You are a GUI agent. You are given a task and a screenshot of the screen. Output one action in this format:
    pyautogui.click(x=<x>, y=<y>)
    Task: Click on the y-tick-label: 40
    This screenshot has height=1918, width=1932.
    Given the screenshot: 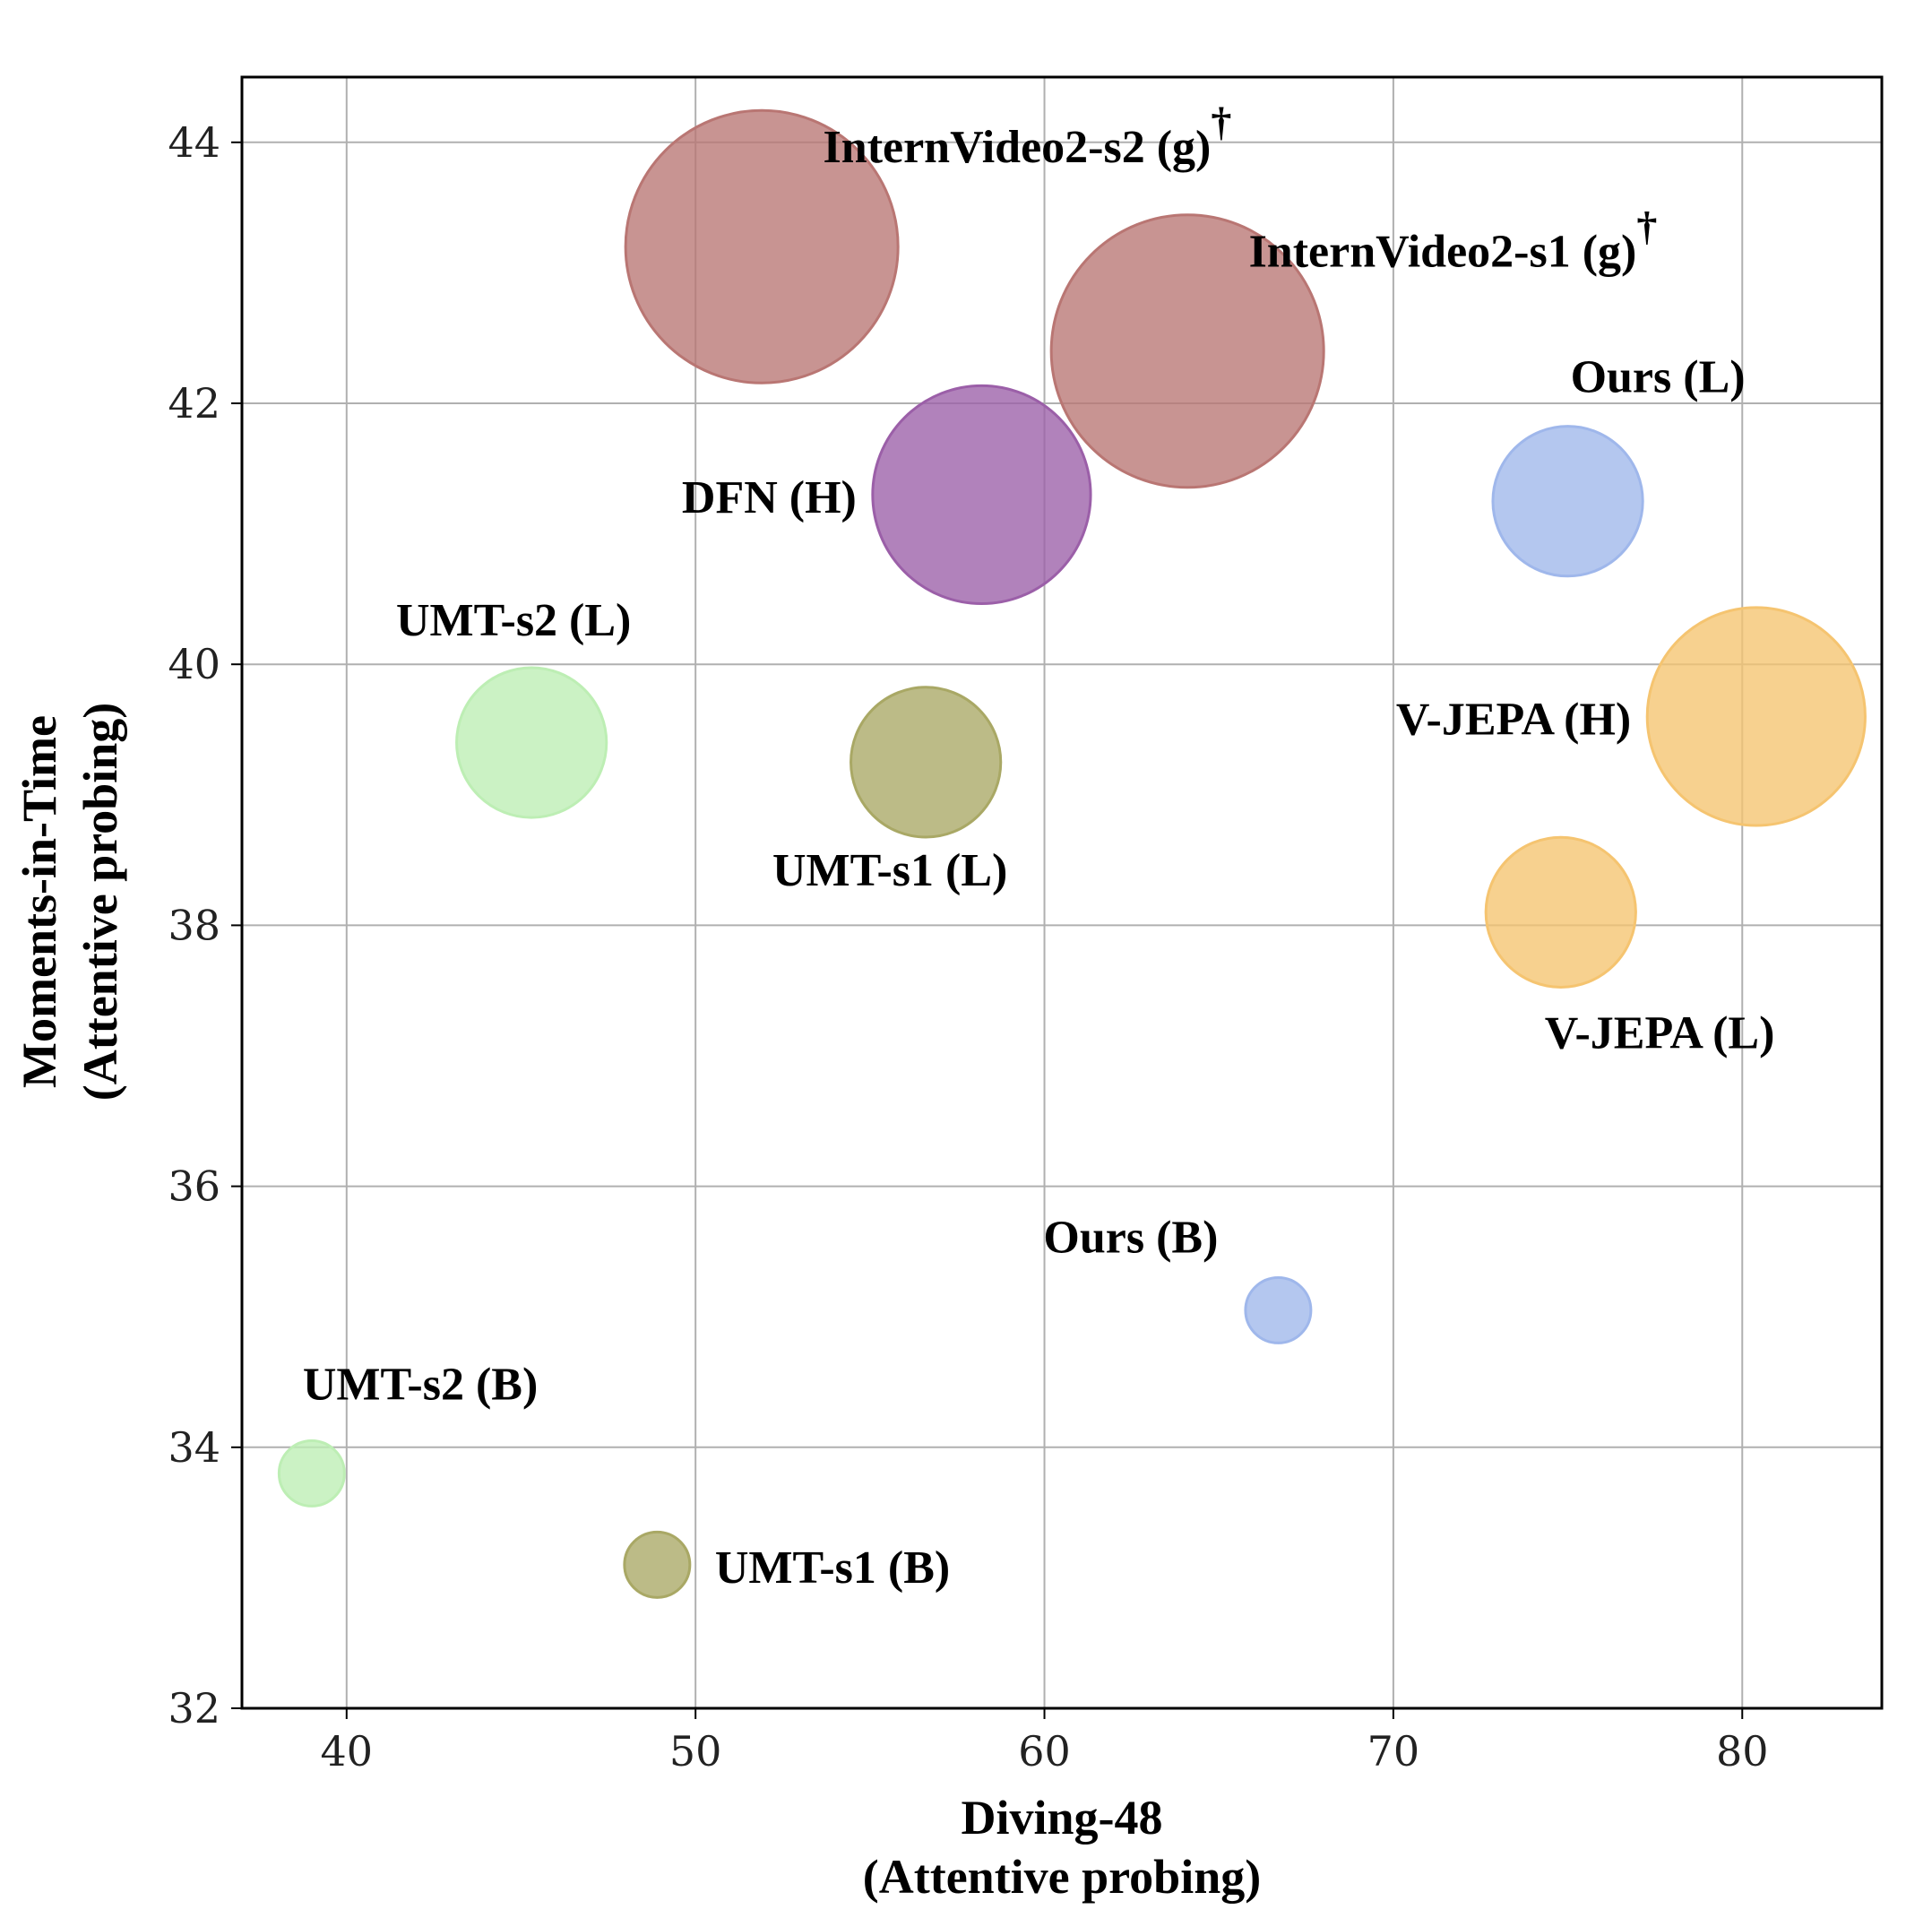 What is the action you would take?
    pyautogui.click(x=194, y=664)
    